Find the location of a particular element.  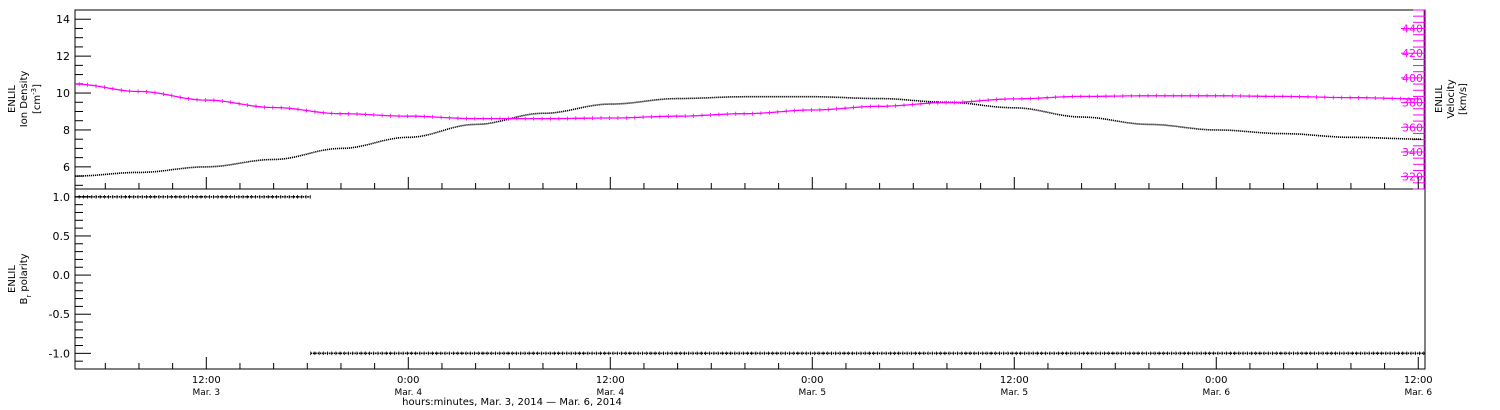

velocity-axis-title: ENLIL Velocity [km/s] is located at coordinates (1451, 98).